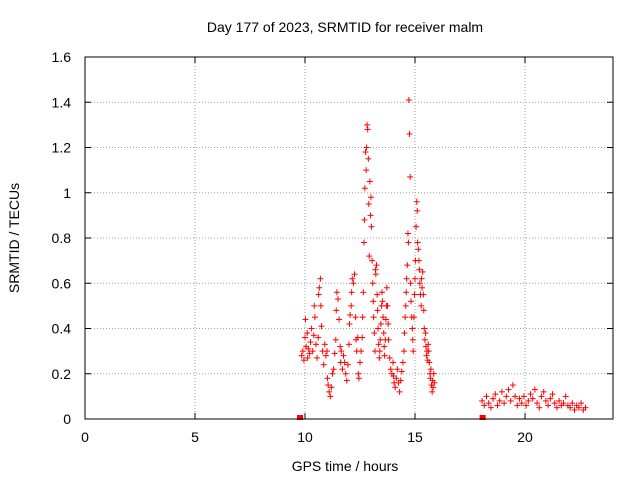  Describe the element at coordinates (62, 102) in the screenshot. I see `y-tick-label: 1.4` at that location.